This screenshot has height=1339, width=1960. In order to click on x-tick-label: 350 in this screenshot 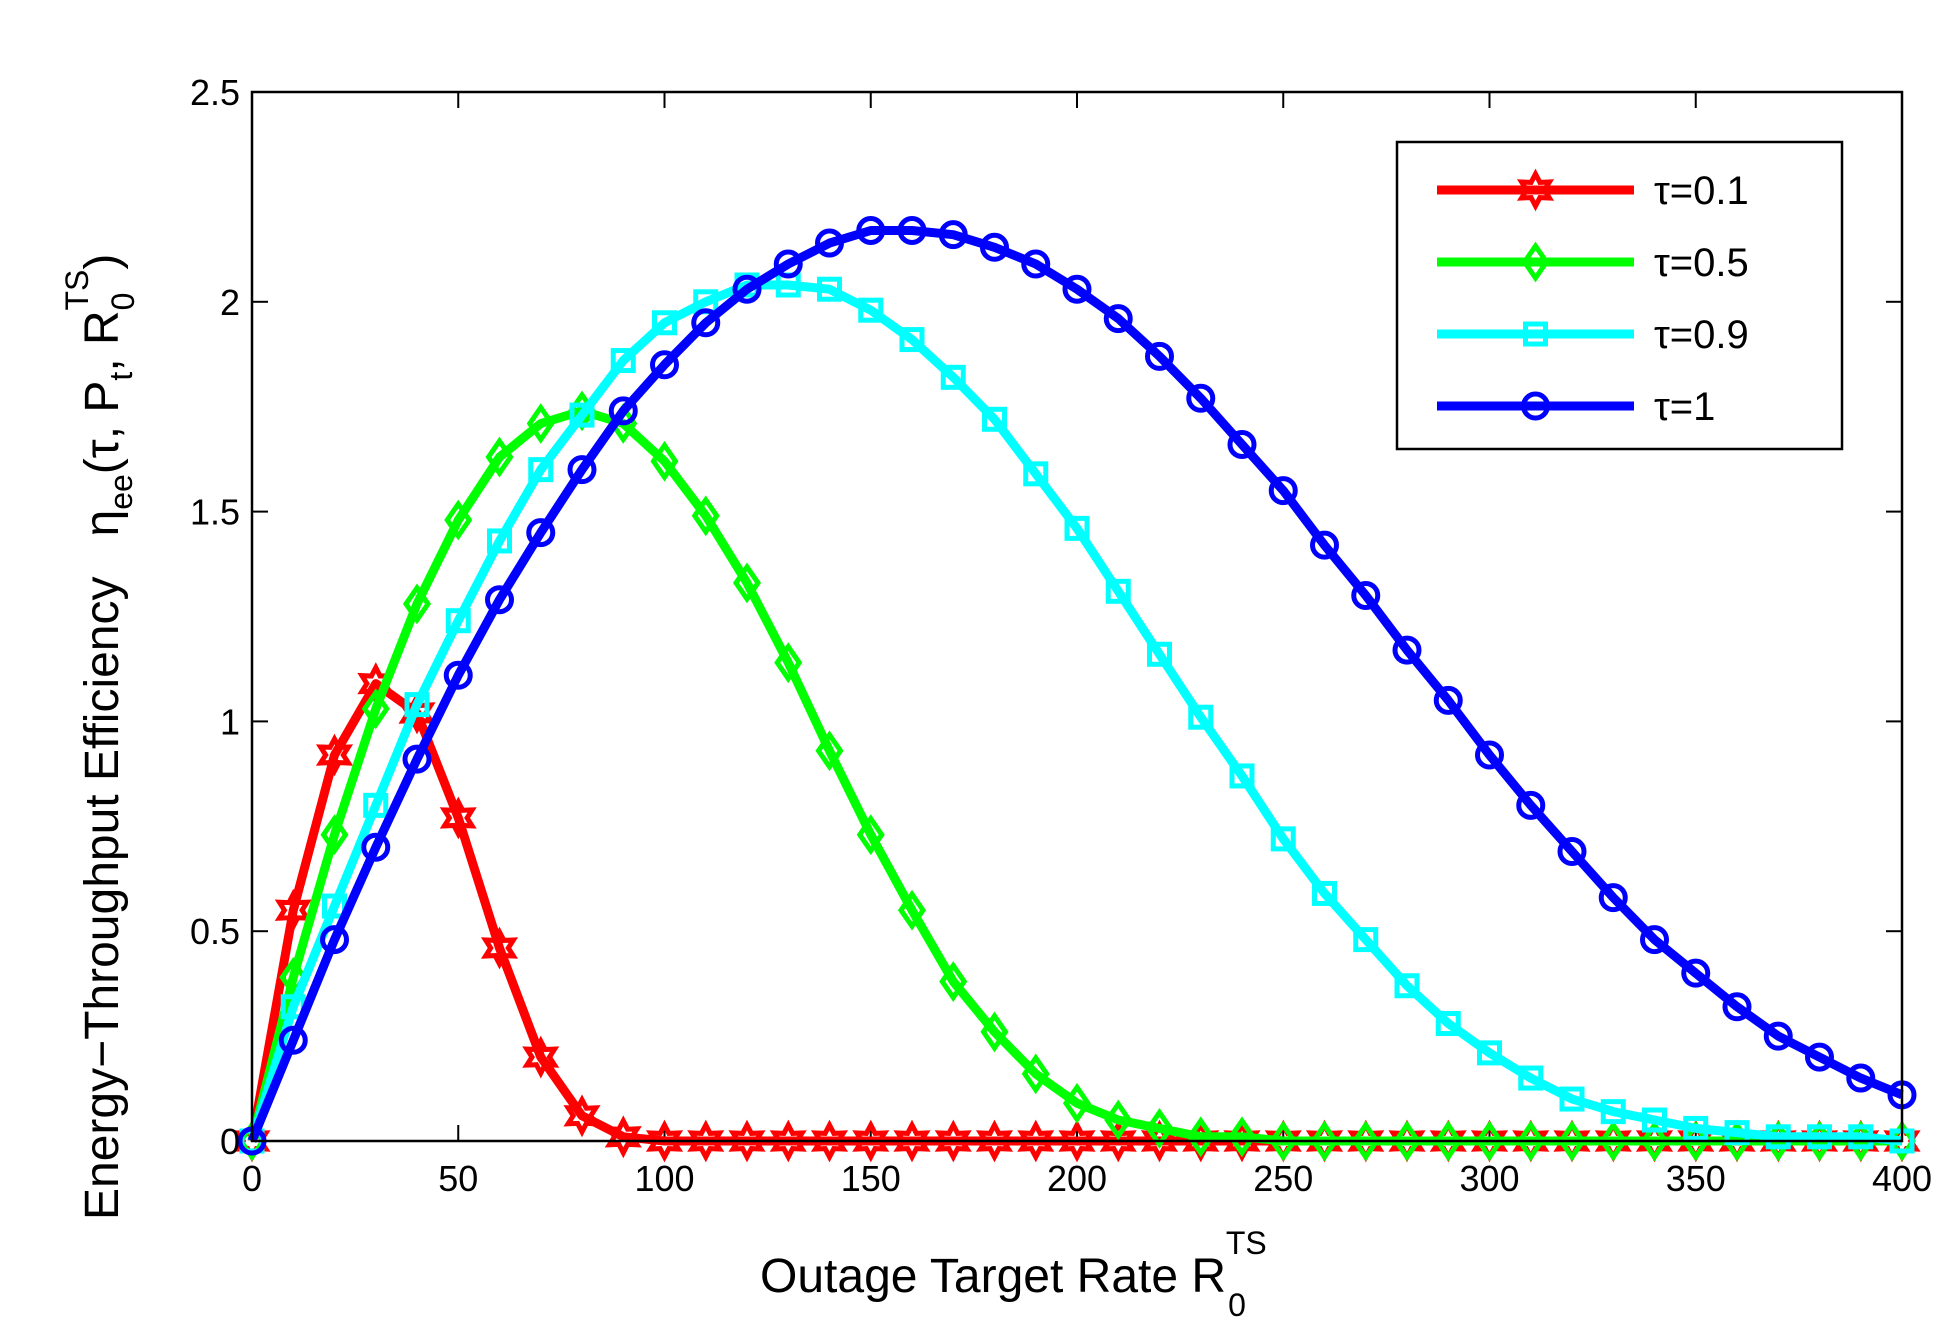, I will do `click(1696, 1178)`.